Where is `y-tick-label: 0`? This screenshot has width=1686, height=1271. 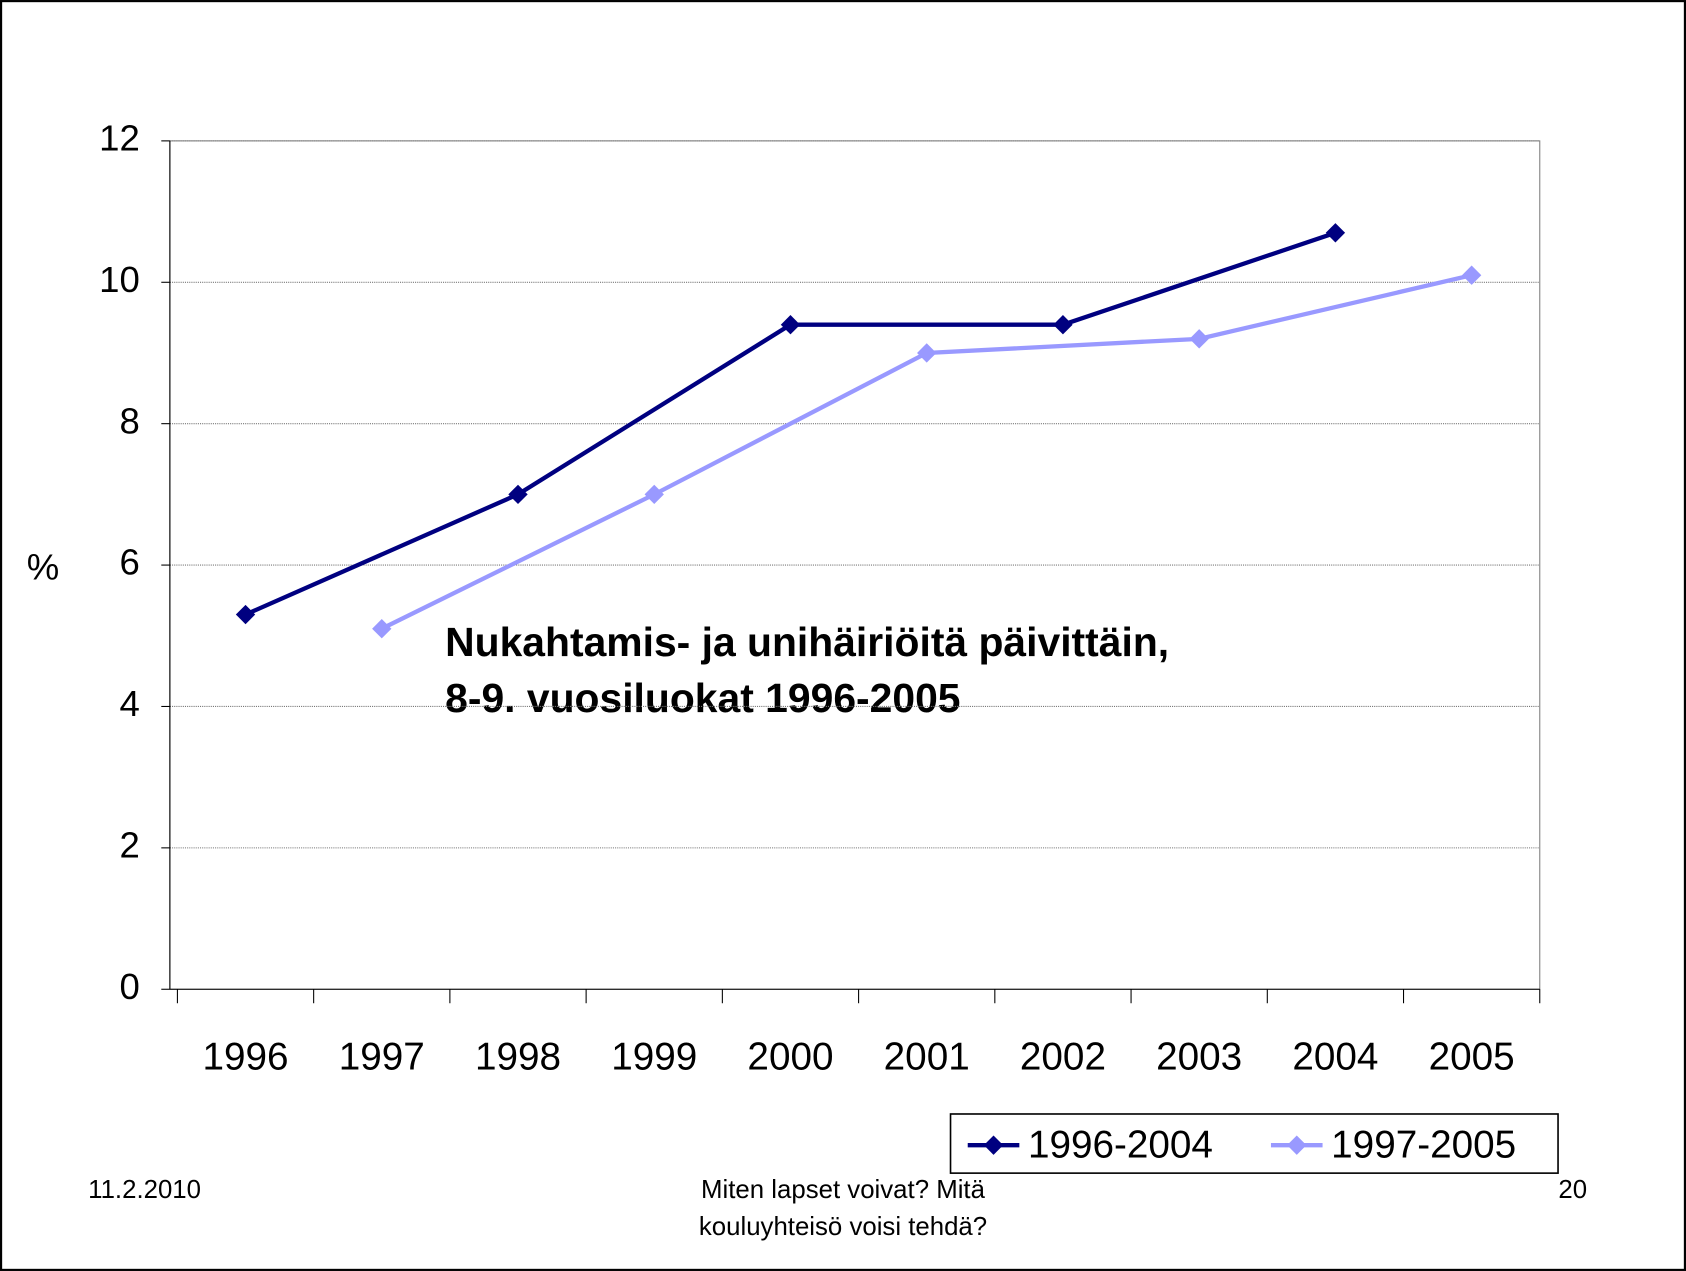 y-tick-label: 0 is located at coordinates (129, 986).